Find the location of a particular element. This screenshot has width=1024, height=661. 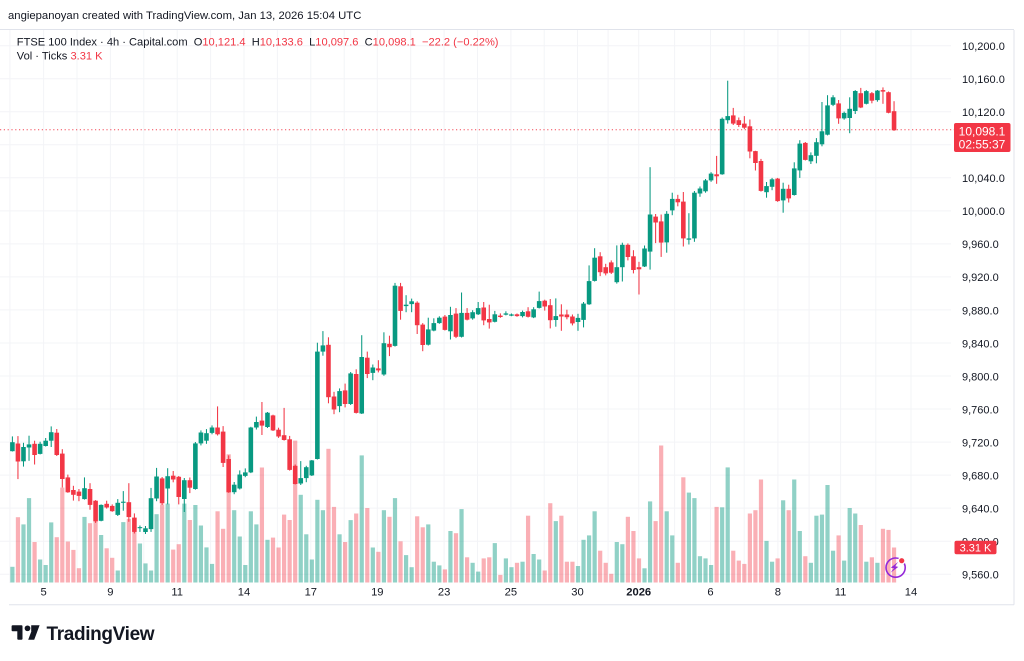

svg-text: 10,098.1 is located at coordinates (982, 132).